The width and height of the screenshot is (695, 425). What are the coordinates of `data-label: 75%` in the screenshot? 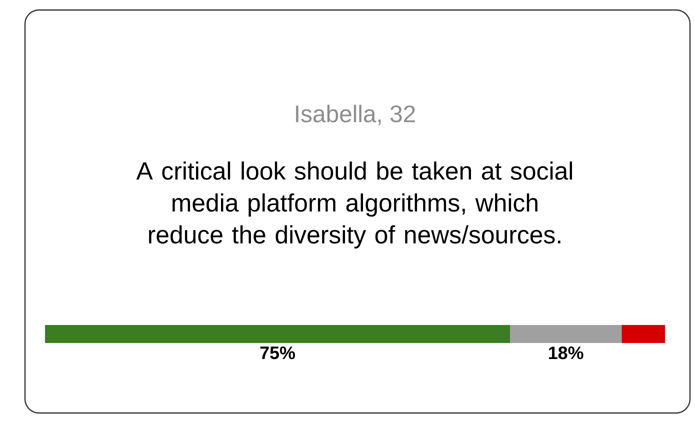 It's located at (277, 353).